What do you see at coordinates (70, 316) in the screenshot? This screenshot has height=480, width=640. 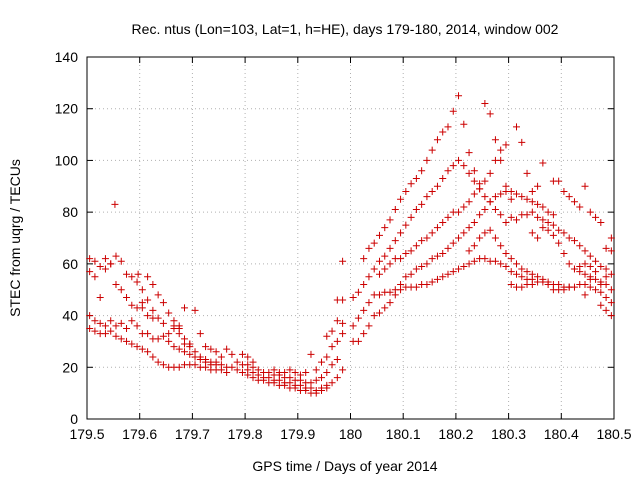 I see `y-tick-label: 40` at bounding box center [70, 316].